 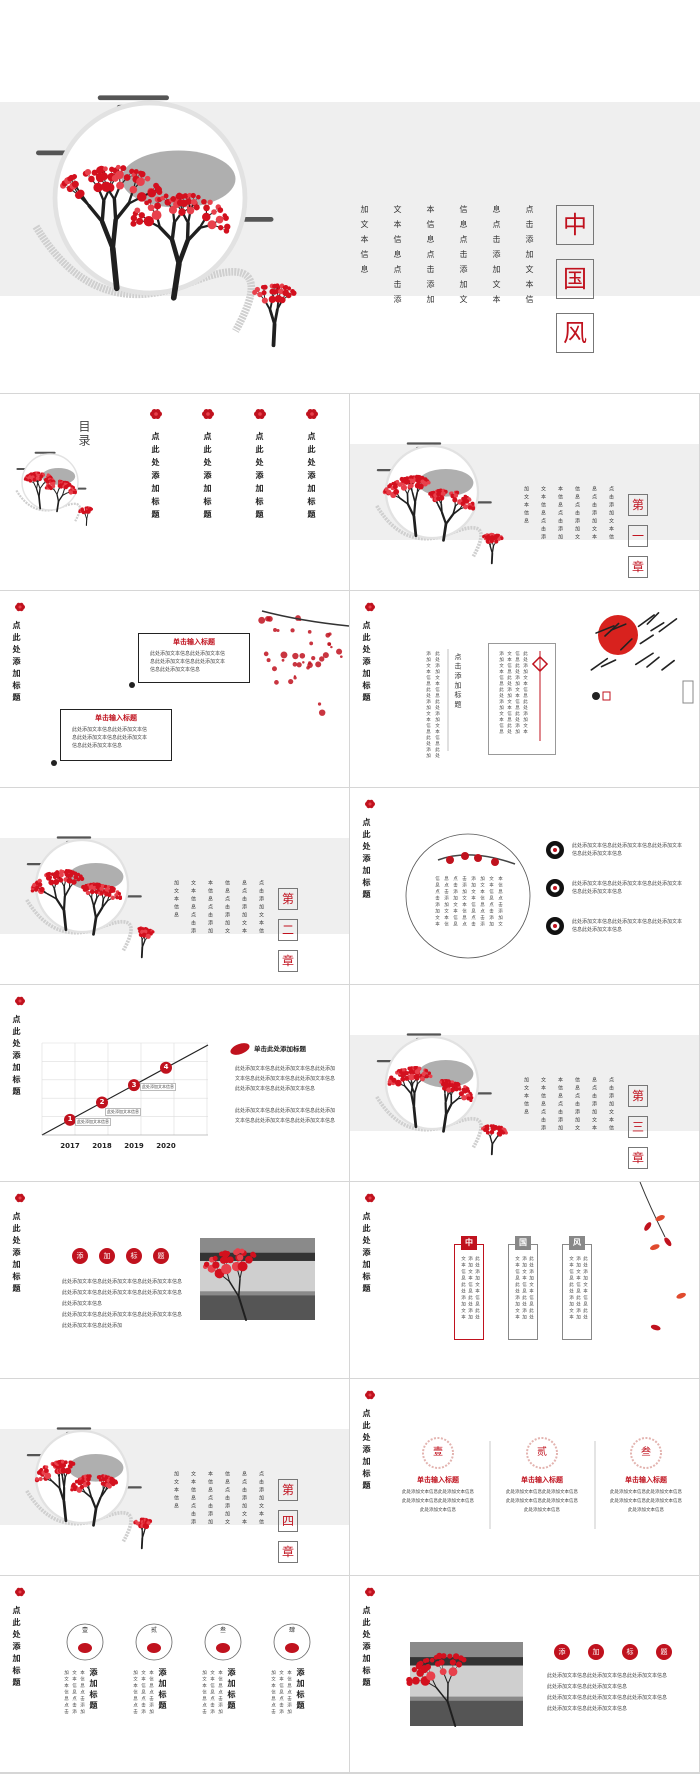 I want to click on text: 此处添加文本信息此处添加文本信, so click(x=188, y=654).